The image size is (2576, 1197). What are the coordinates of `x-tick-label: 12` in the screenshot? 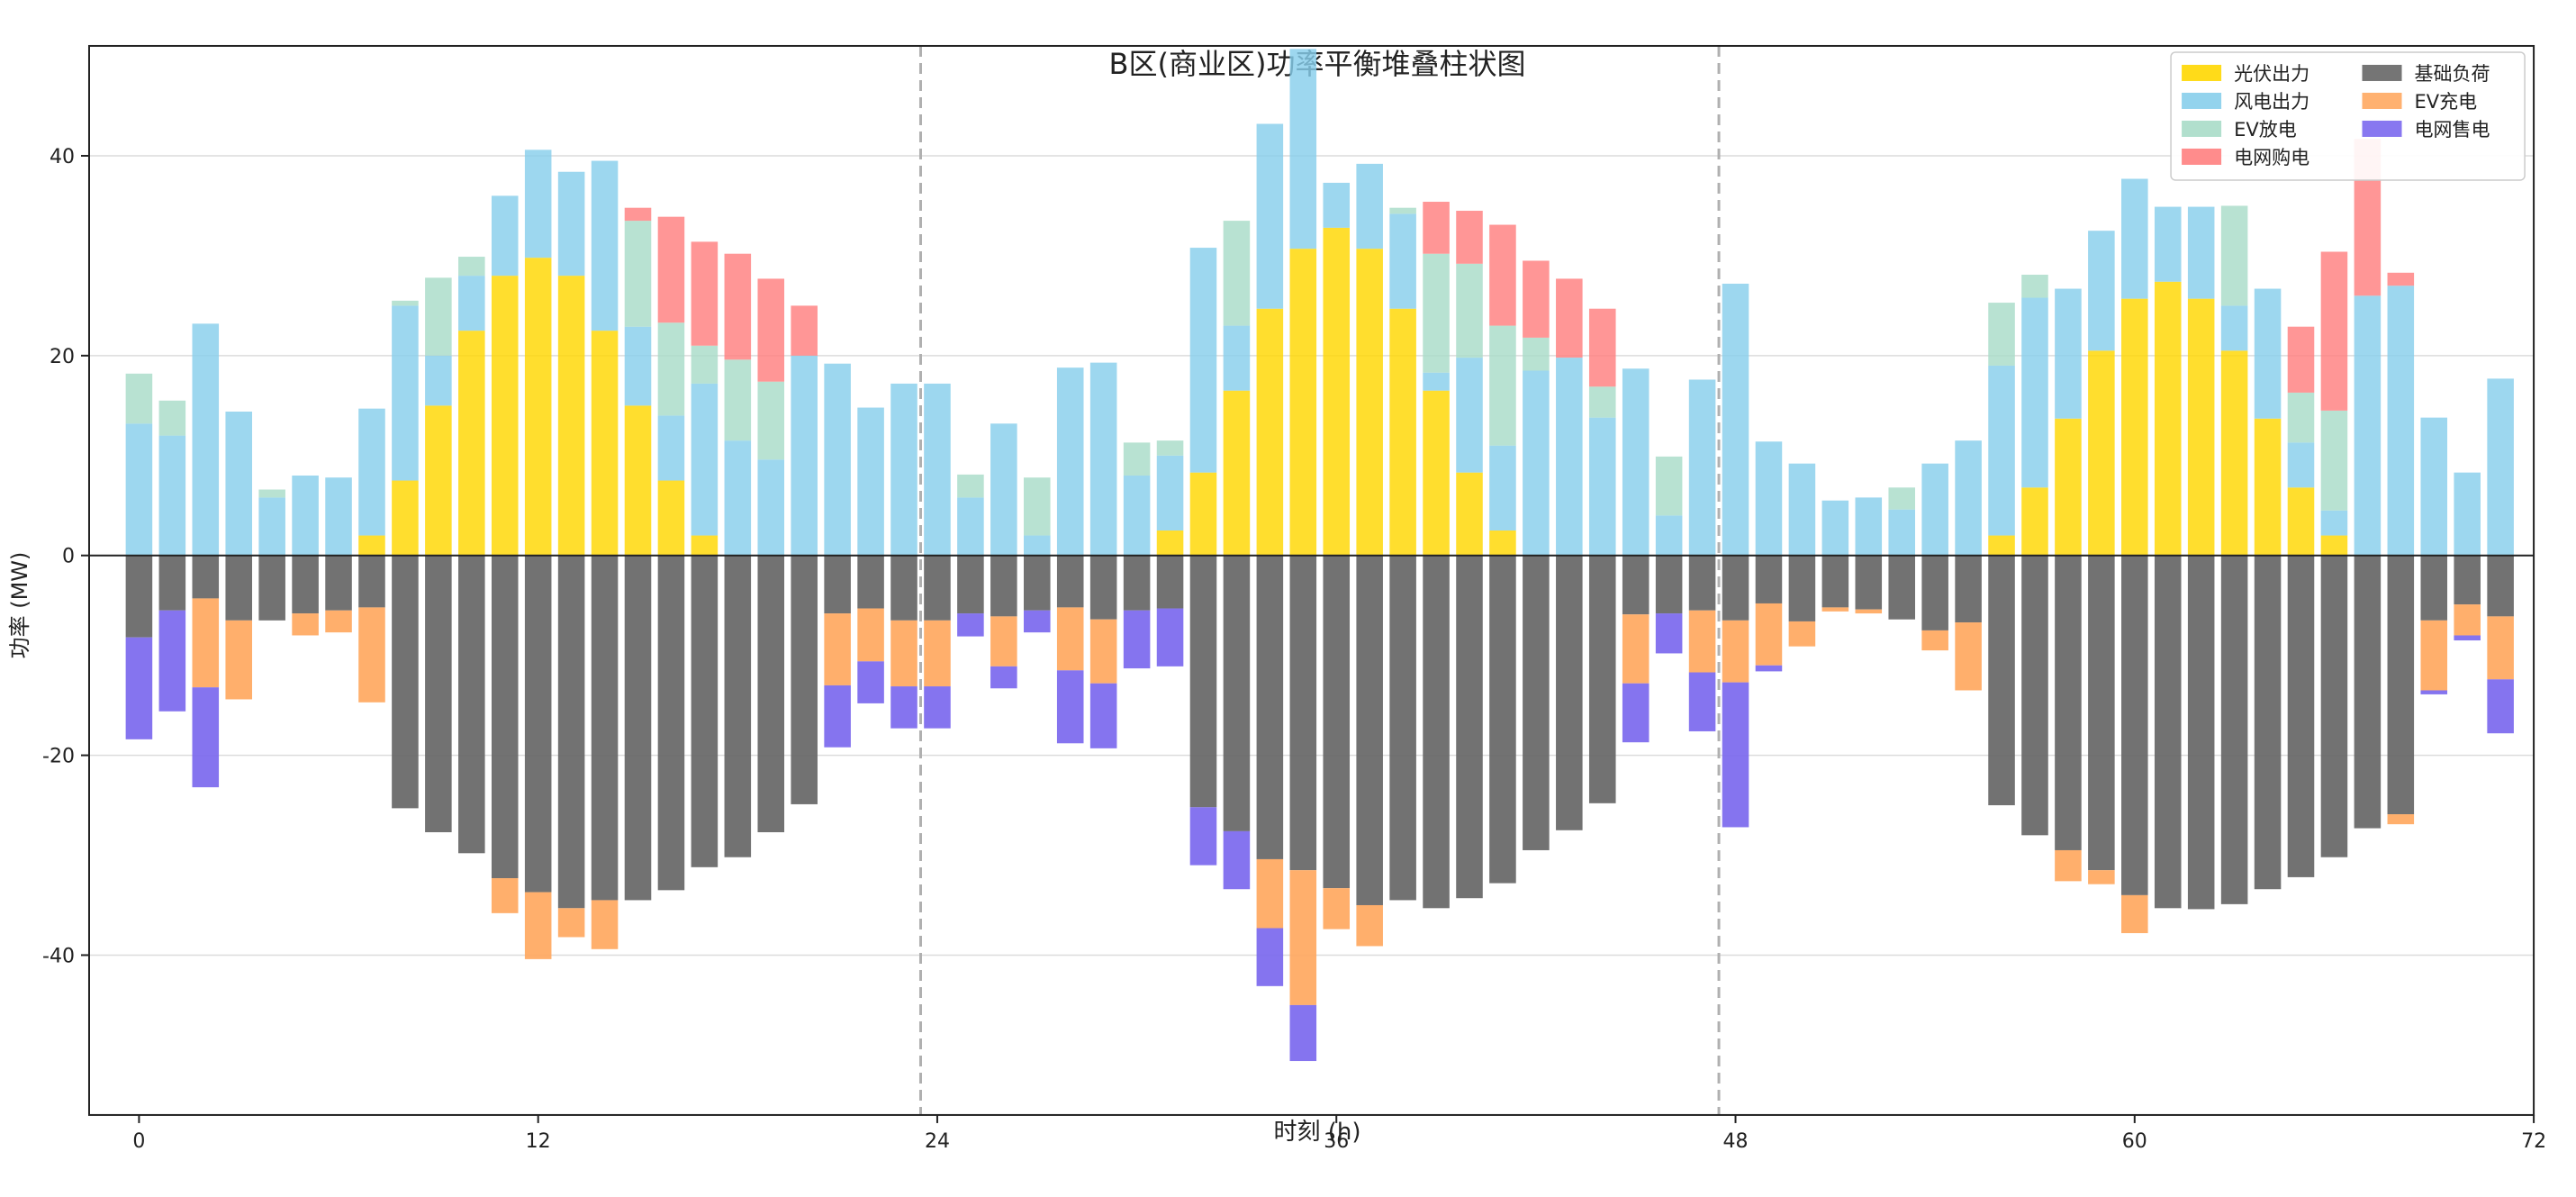 It's located at (538, 1141).